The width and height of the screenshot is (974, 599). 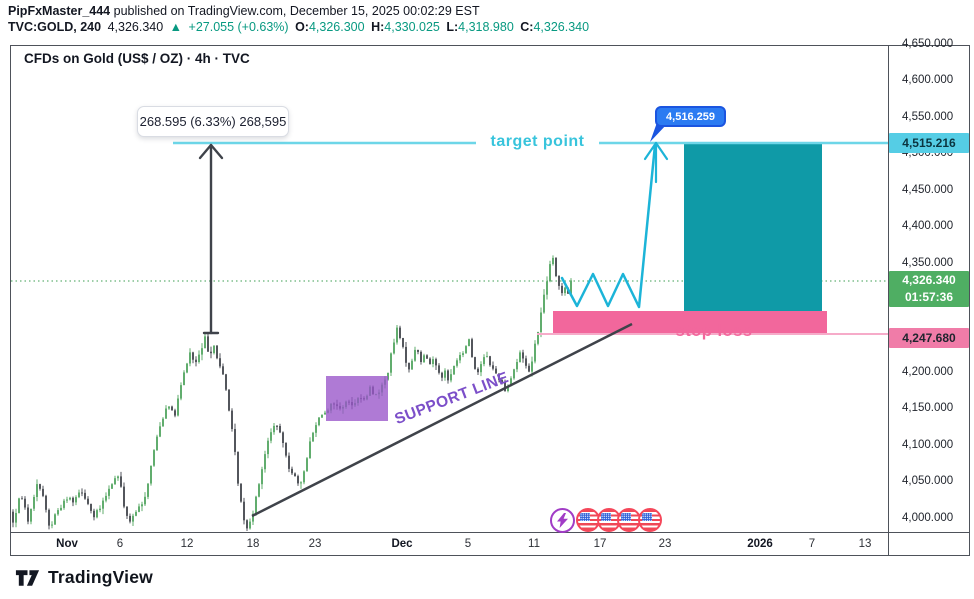 What do you see at coordinates (27, 577) in the screenshot?
I see `tradingview-logo-icon` at bounding box center [27, 577].